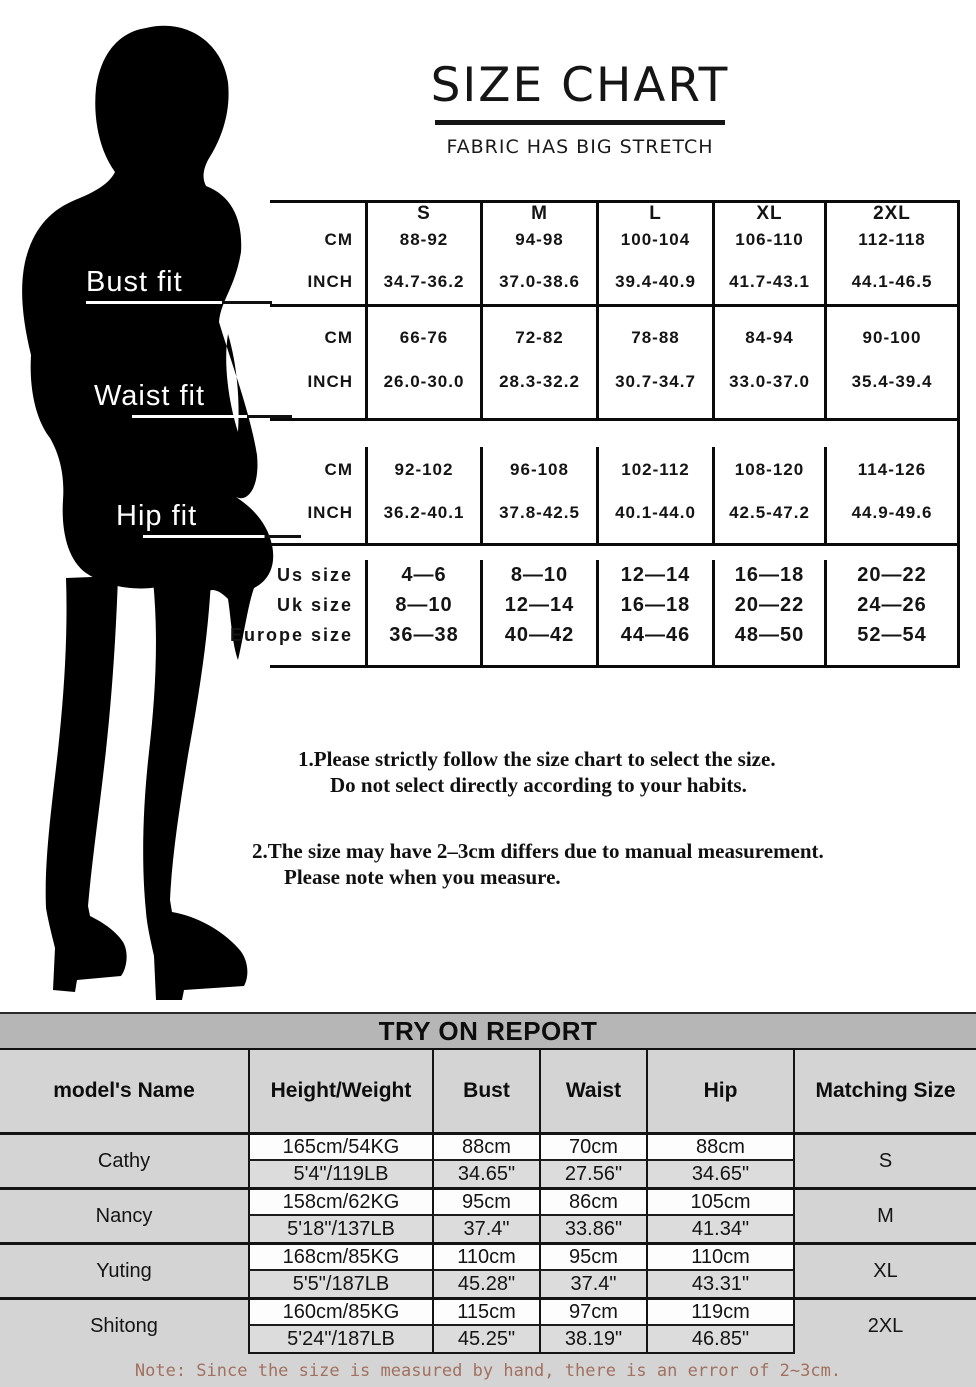 The width and height of the screenshot is (976, 1387). Describe the element at coordinates (890, 495) in the screenshot. I see `size-column-2XL: 114-126 44.9-49.6` at that location.